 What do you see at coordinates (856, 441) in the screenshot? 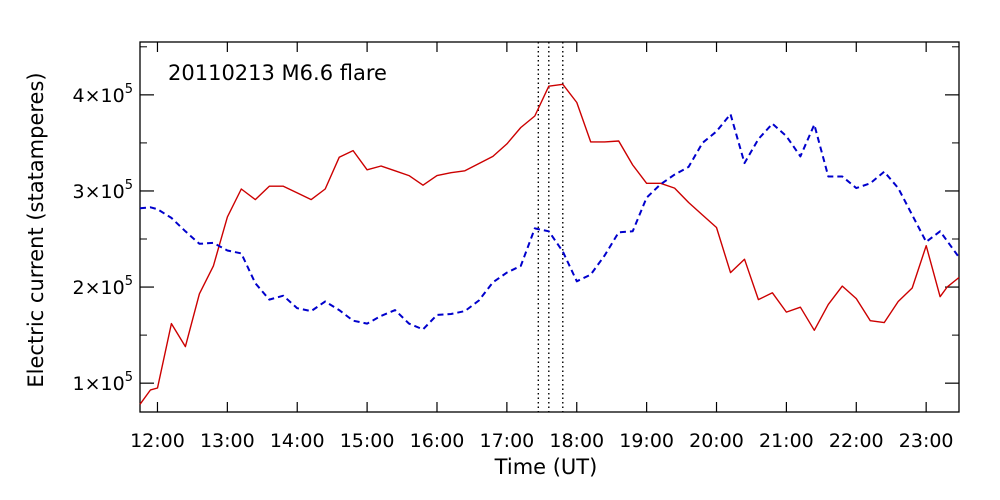
I see `x-tick-label: 22:00` at bounding box center [856, 441].